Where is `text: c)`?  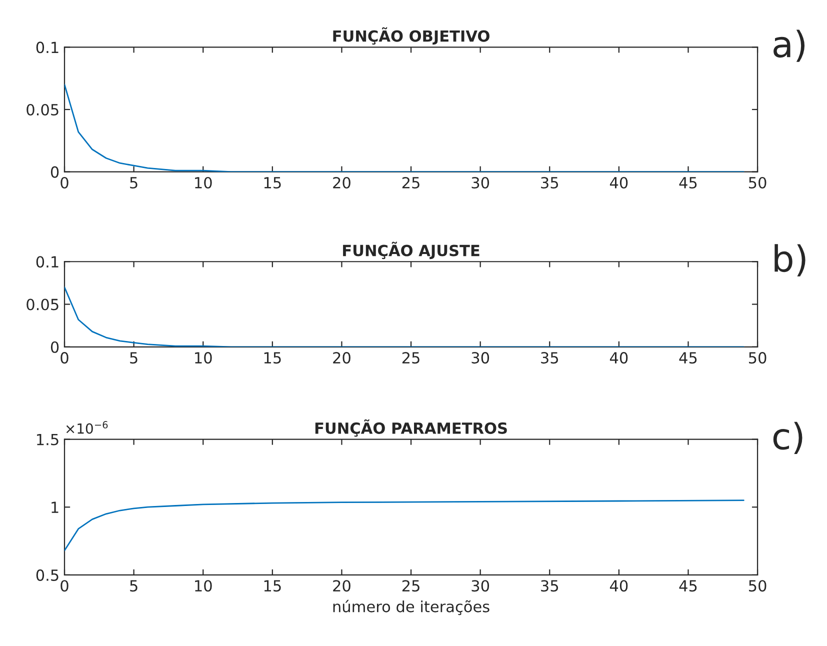
text: c) is located at coordinates (787, 438).